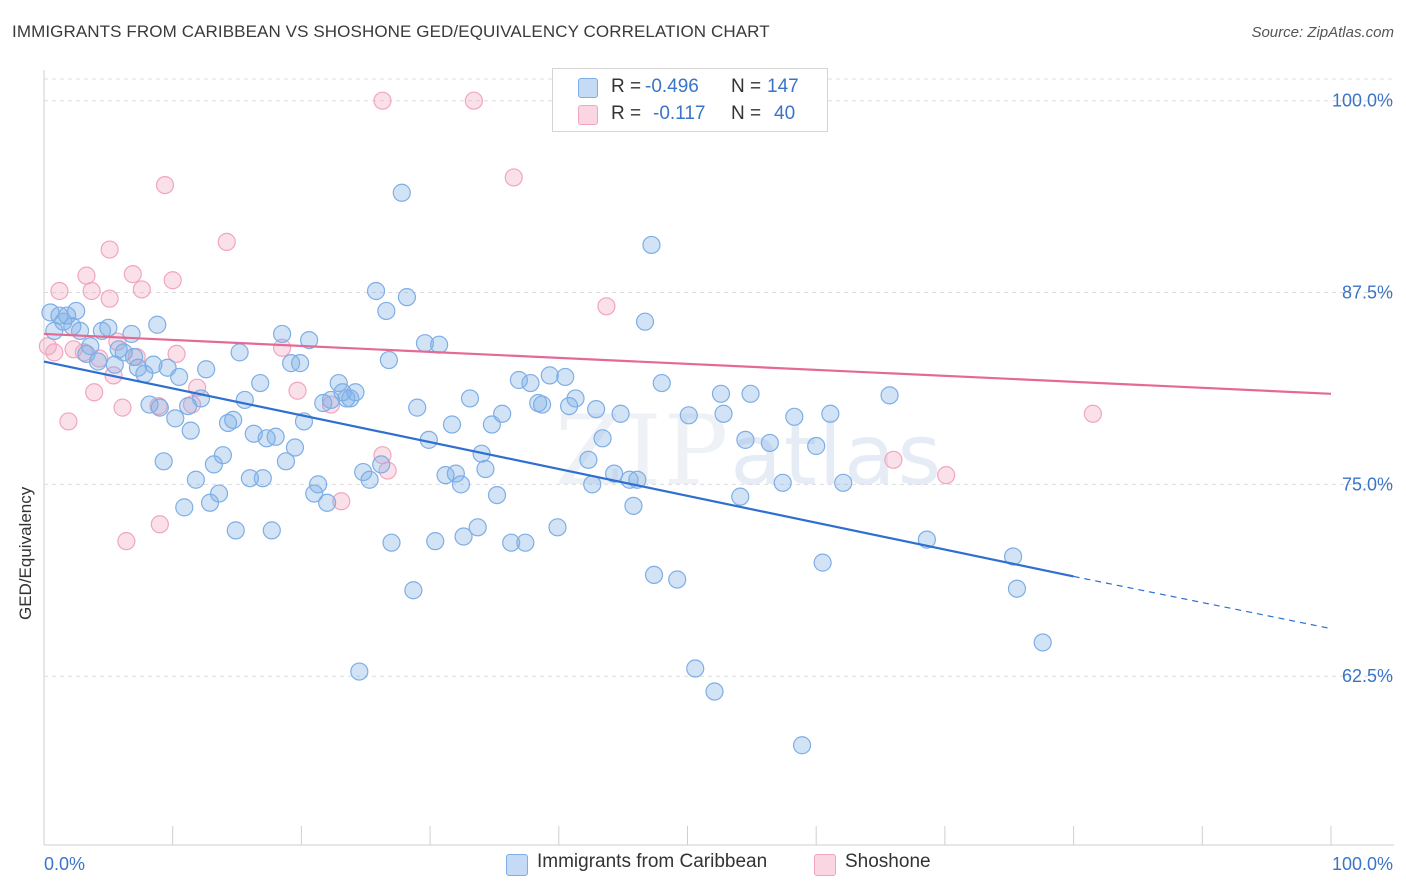  I want to click on n-label: N =, so click(746, 113).